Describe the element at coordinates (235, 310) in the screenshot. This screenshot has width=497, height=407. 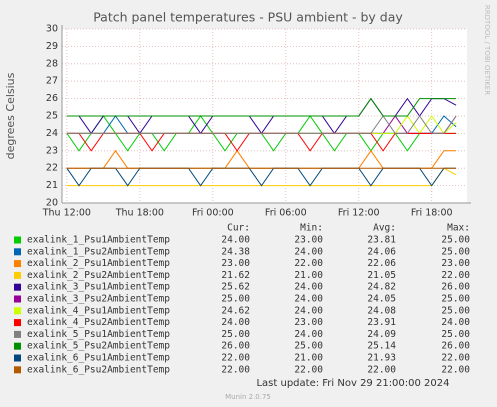
I see `legend-stat: 24.62` at that location.